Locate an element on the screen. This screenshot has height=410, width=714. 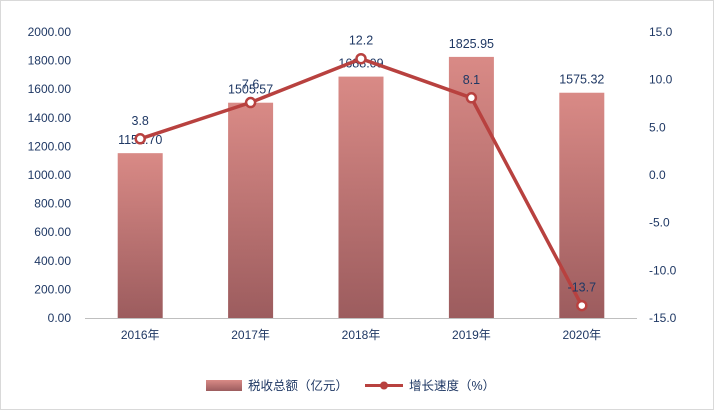
right-tick-label: 5.0 is located at coordinates (657, 127).